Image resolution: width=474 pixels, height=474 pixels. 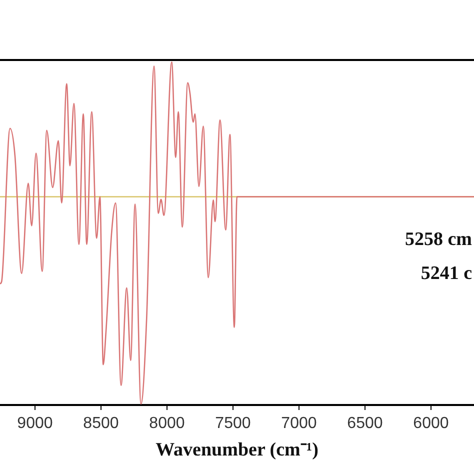 I want to click on x-axis-title: Wavenumber (cm⁻¹), so click(x=237, y=450).